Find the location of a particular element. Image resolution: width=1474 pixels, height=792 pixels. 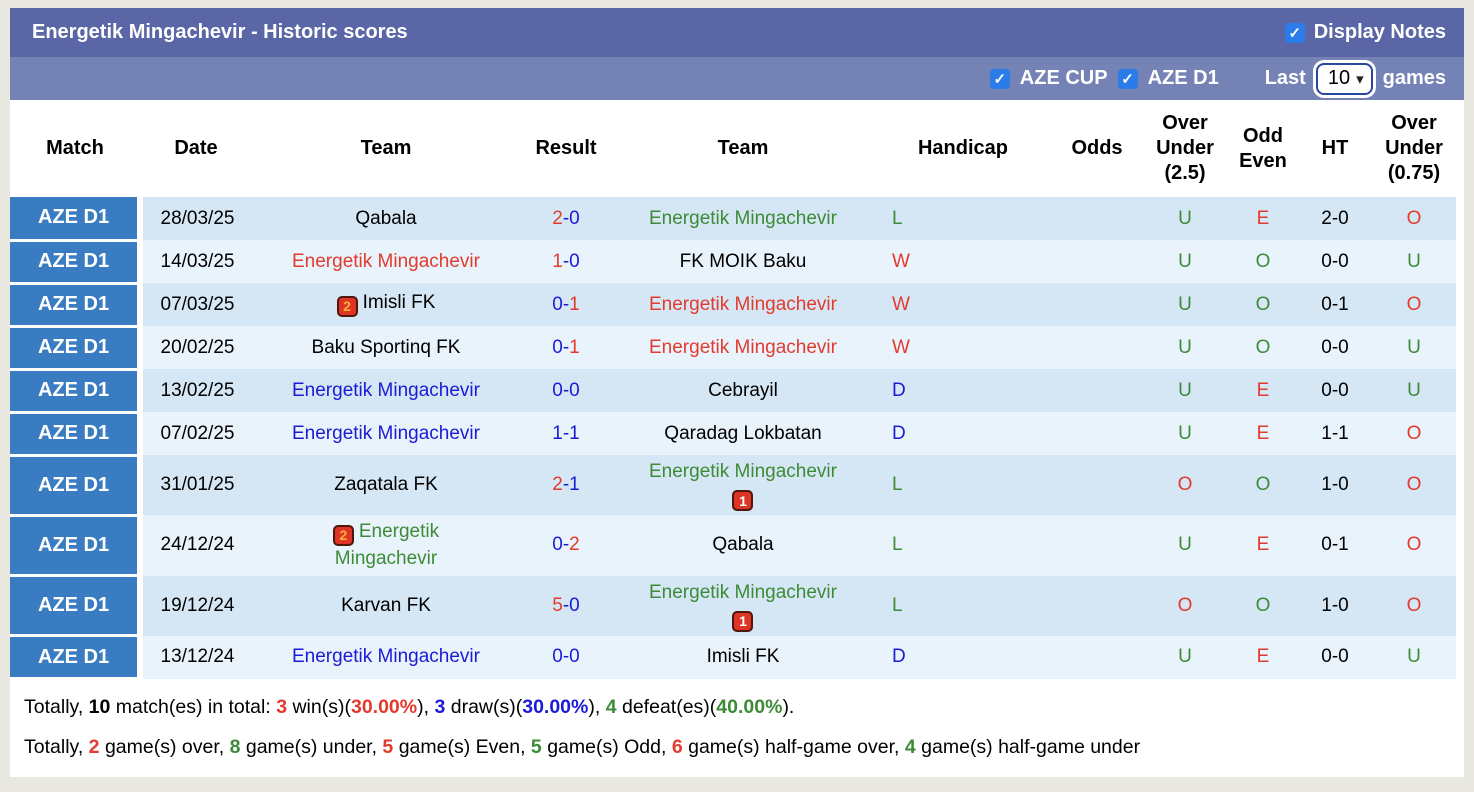

odds-cell is located at coordinates (1097, 261).